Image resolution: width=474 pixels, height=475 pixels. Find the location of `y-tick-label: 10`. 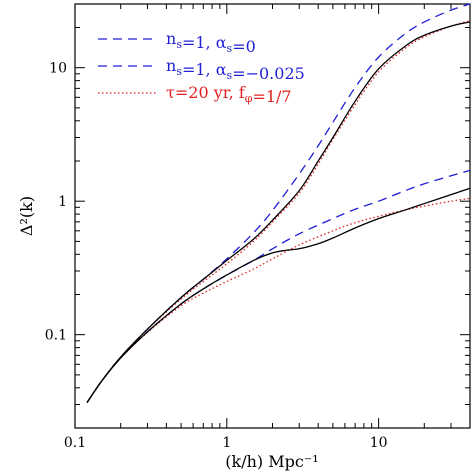

y-tick-label: 10 is located at coordinates (58, 69).